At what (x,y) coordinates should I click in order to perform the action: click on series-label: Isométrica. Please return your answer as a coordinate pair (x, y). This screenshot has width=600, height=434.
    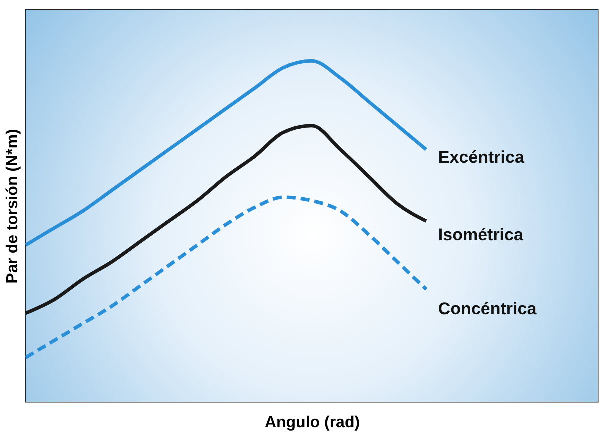
    Looking at the image, I should click on (481, 234).